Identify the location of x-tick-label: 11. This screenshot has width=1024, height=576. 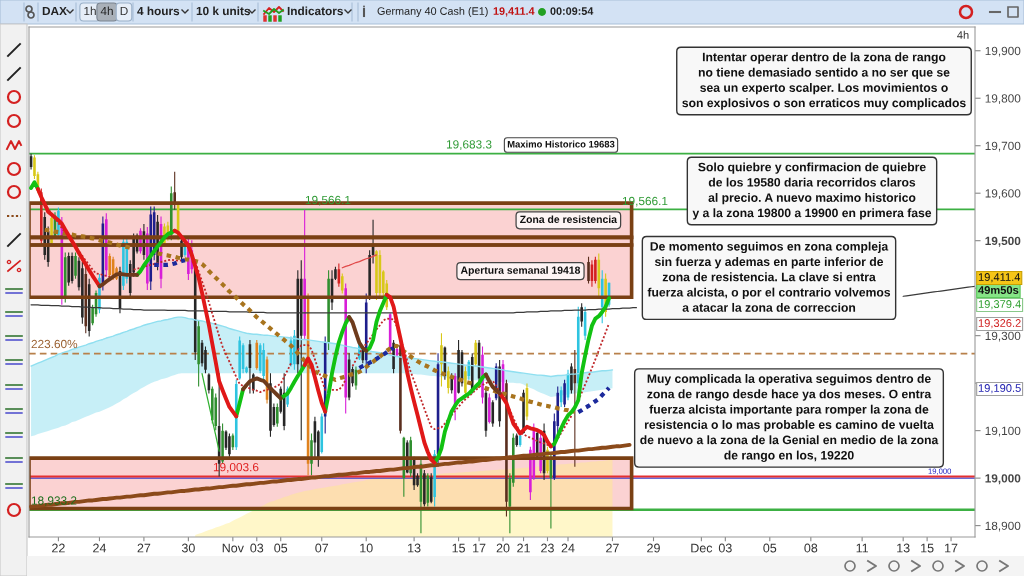
(862, 548).